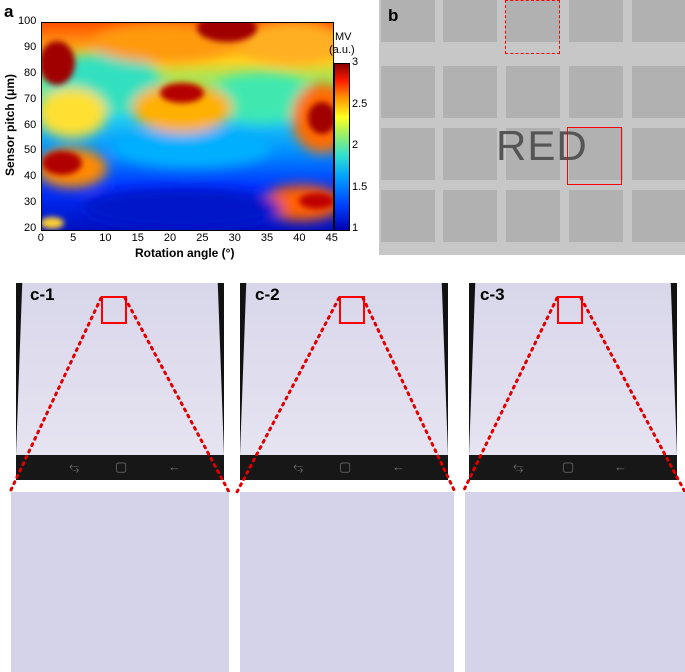 Image resolution: width=685 pixels, height=672 pixels. What do you see at coordinates (202, 238) in the screenshot?
I see `x-tick-label: 25` at bounding box center [202, 238].